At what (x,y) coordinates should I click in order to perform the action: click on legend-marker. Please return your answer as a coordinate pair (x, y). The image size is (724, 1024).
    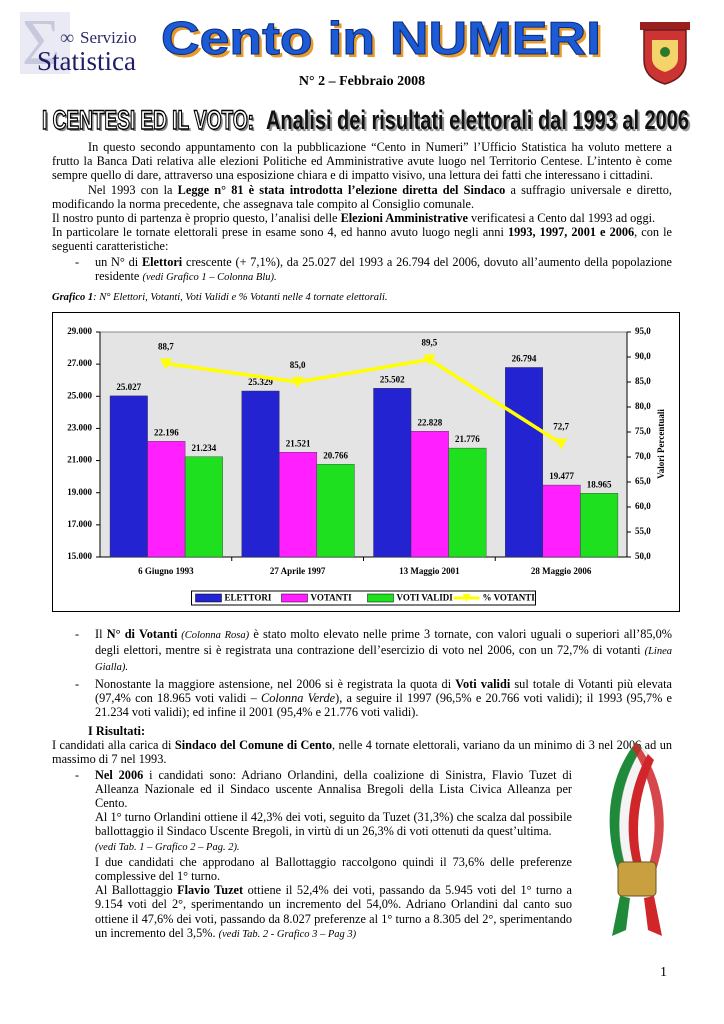
    Looking at the image, I should click on (466, 598).